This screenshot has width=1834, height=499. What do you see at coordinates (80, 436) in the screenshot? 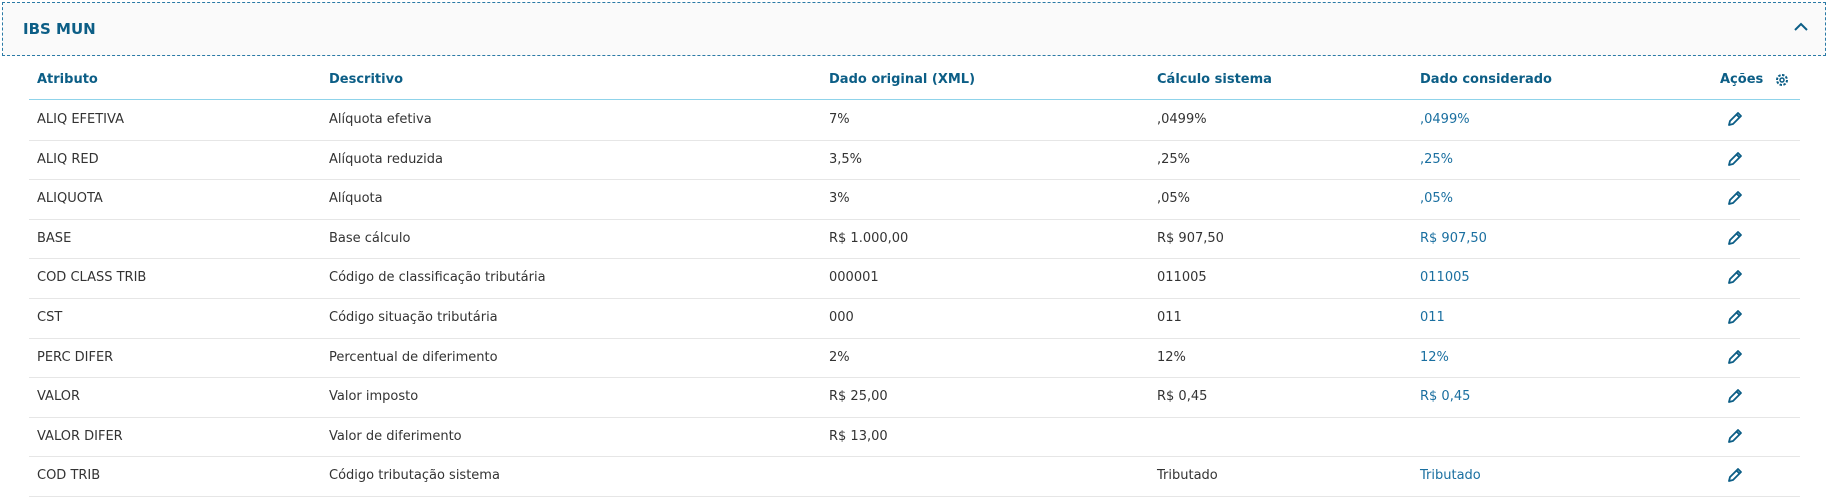
I see `attribute-cell: VALOR DIFER` at bounding box center [80, 436].